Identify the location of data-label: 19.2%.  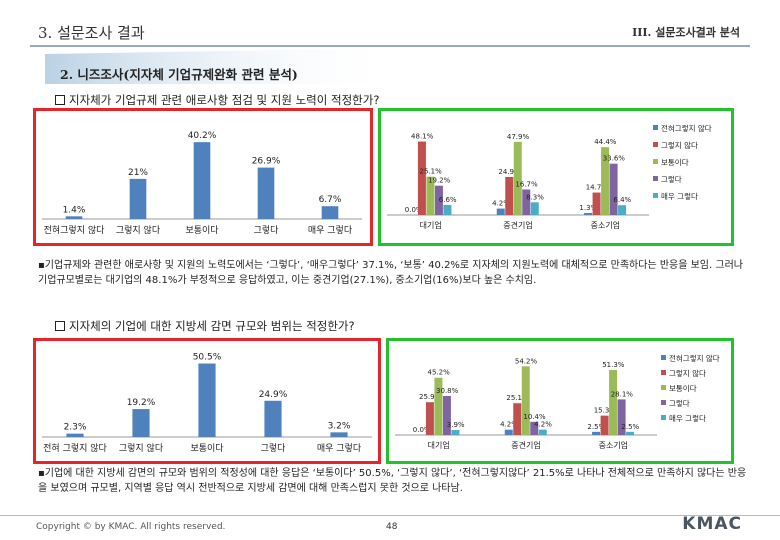
(141, 403).